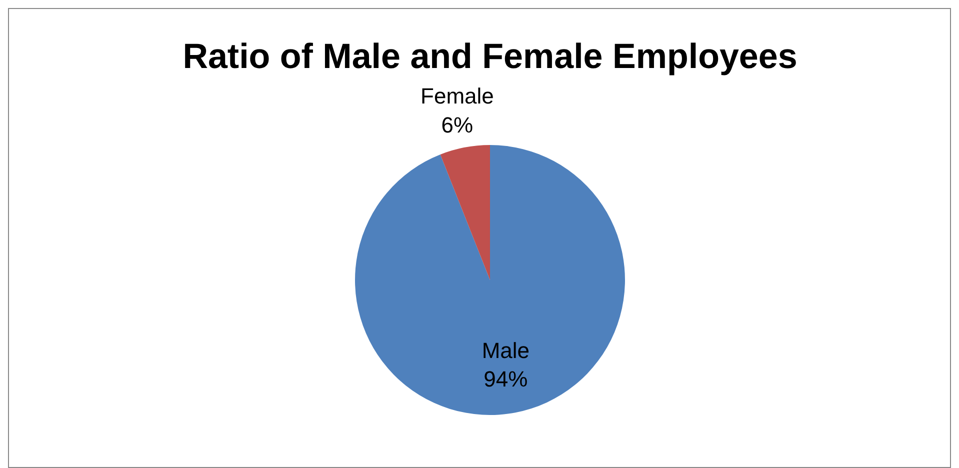 The width and height of the screenshot is (959, 468). I want to click on chart-title: Ratio of Male and Female Employees, so click(490, 56).